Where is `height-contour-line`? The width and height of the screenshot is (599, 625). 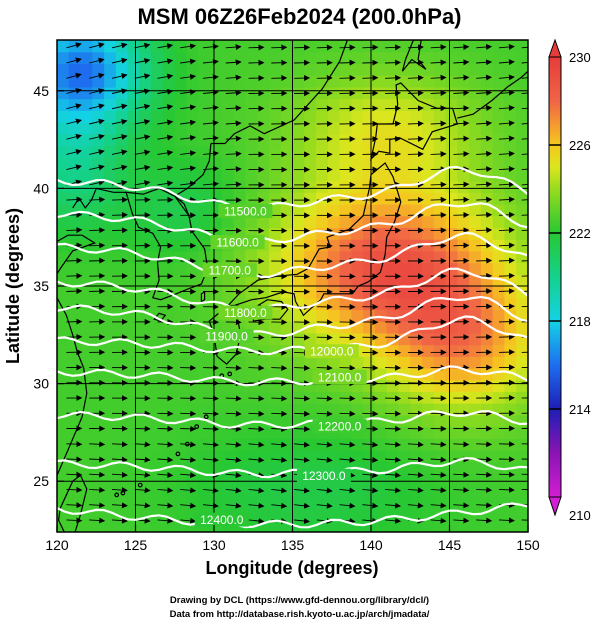 height-contour-line is located at coordinates (292, 376).